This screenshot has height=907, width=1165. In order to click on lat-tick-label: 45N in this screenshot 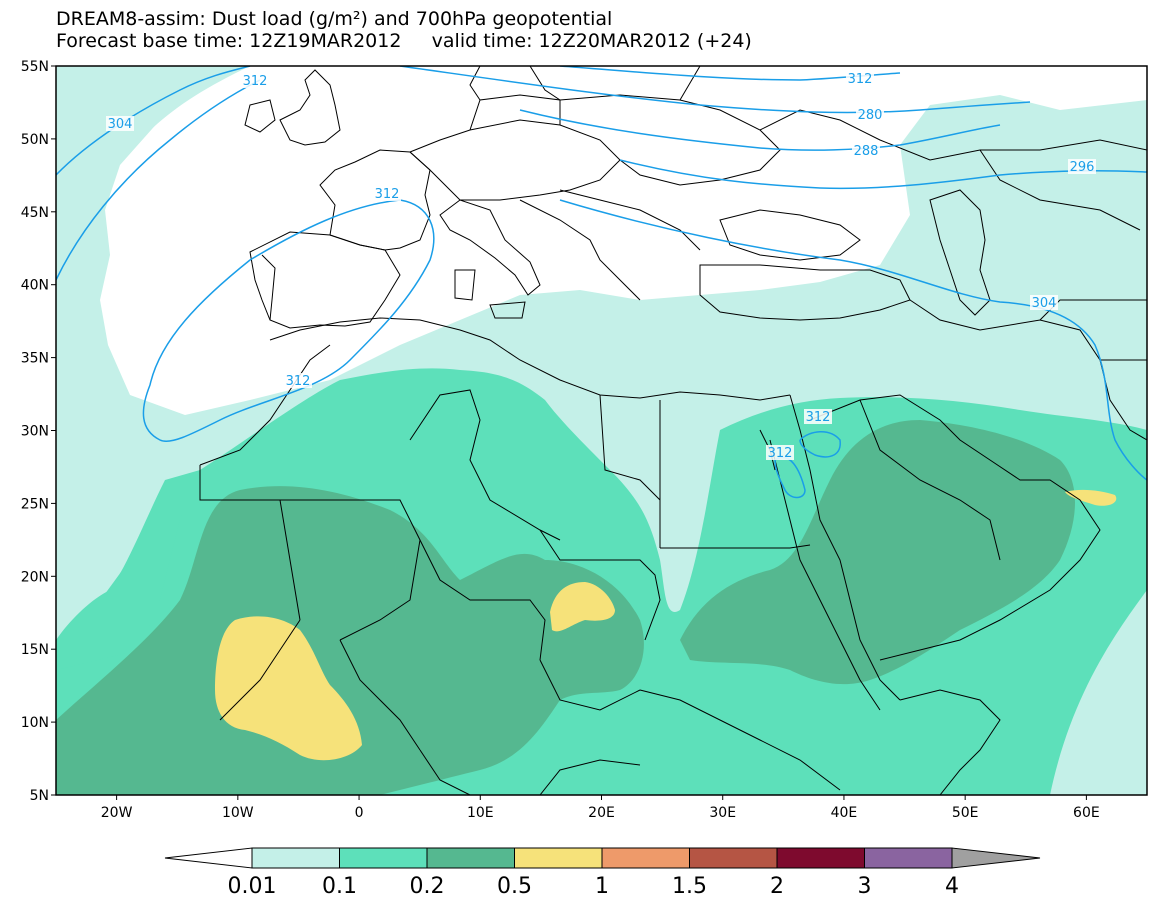, I will do `click(35, 213)`.